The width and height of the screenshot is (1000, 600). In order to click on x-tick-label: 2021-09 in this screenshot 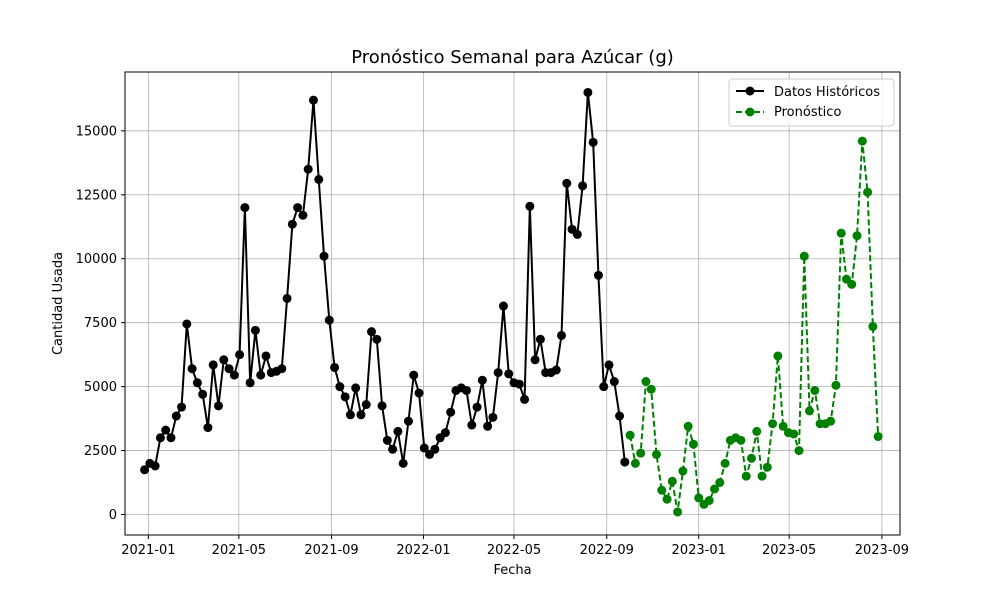, I will do `click(331, 550)`.